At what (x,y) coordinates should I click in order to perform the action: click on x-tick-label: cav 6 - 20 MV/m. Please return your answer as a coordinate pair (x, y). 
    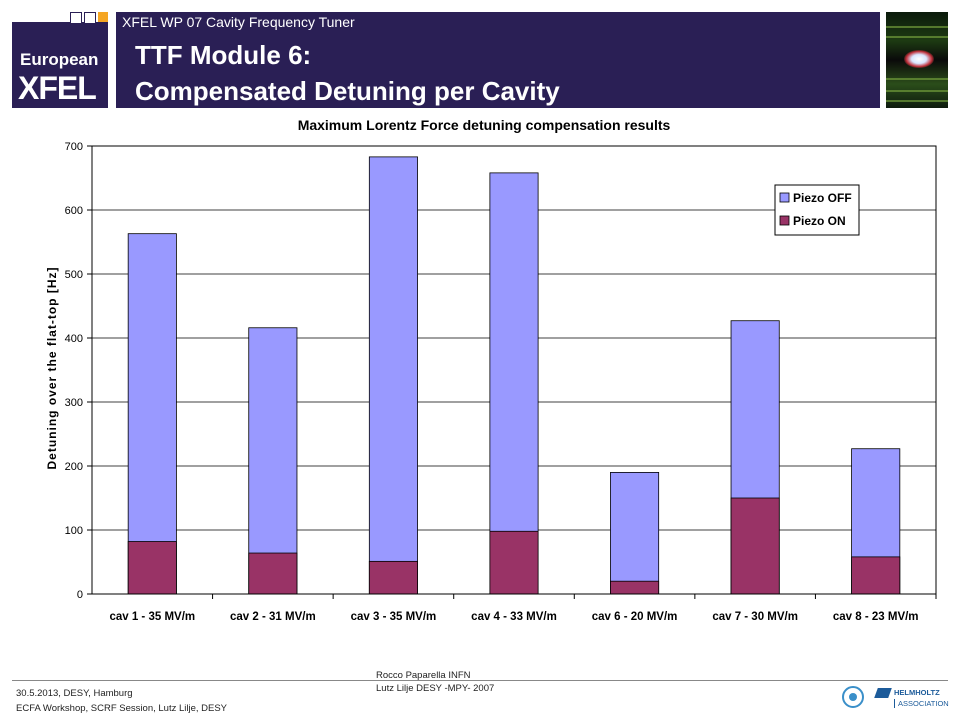
    Looking at the image, I should click on (635, 617).